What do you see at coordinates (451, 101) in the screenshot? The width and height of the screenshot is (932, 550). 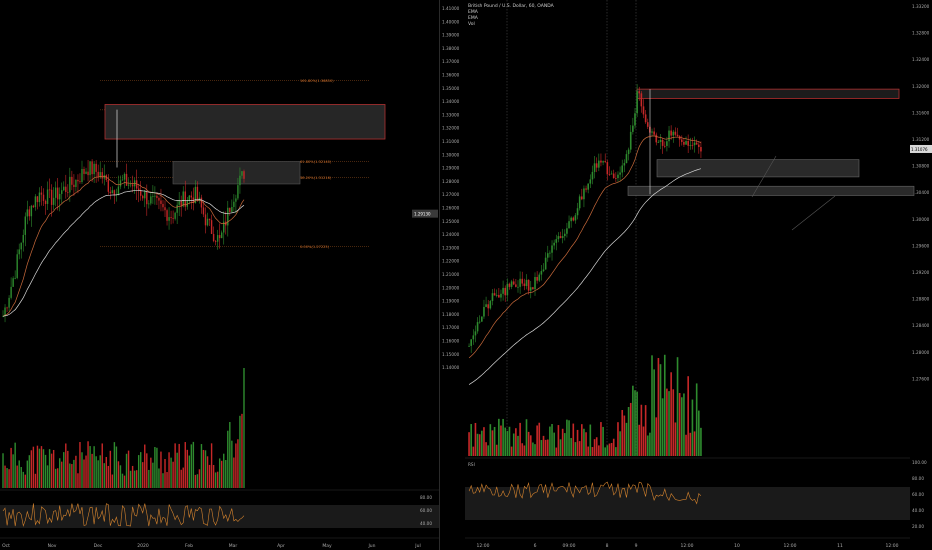 I see `price-axis-left-label: 1.34000` at bounding box center [451, 101].